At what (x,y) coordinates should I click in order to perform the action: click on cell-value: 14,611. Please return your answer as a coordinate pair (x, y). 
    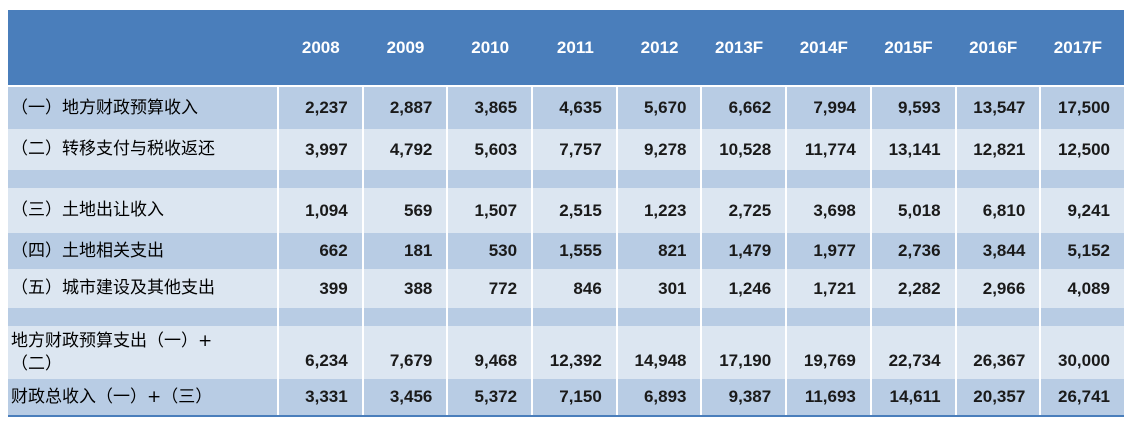
    Looking at the image, I should click on (912, 397).